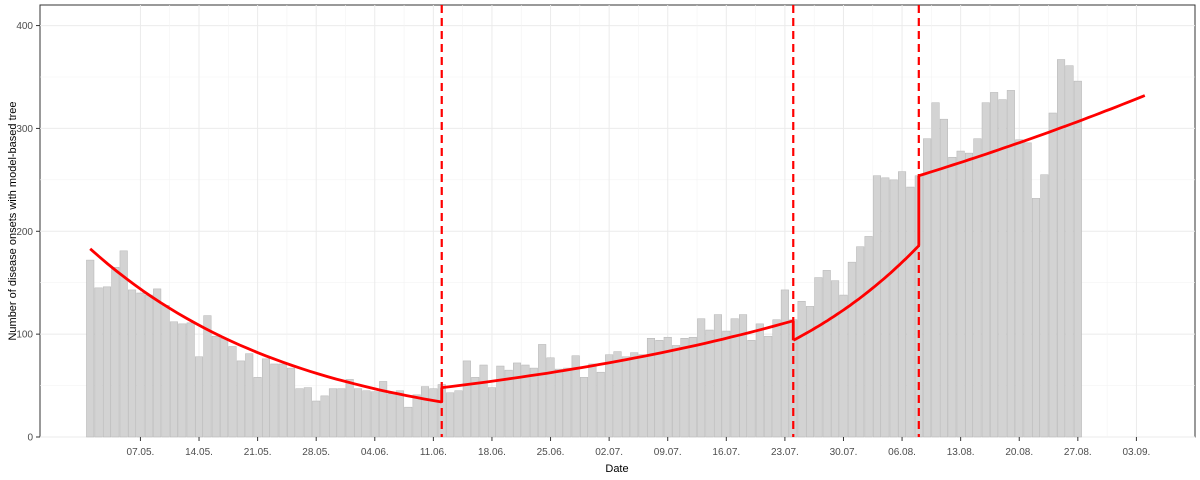 This screenshot has width=1200, height=480. I want to click on y-axis: 0 100 200 300 400, so click(28, 232).